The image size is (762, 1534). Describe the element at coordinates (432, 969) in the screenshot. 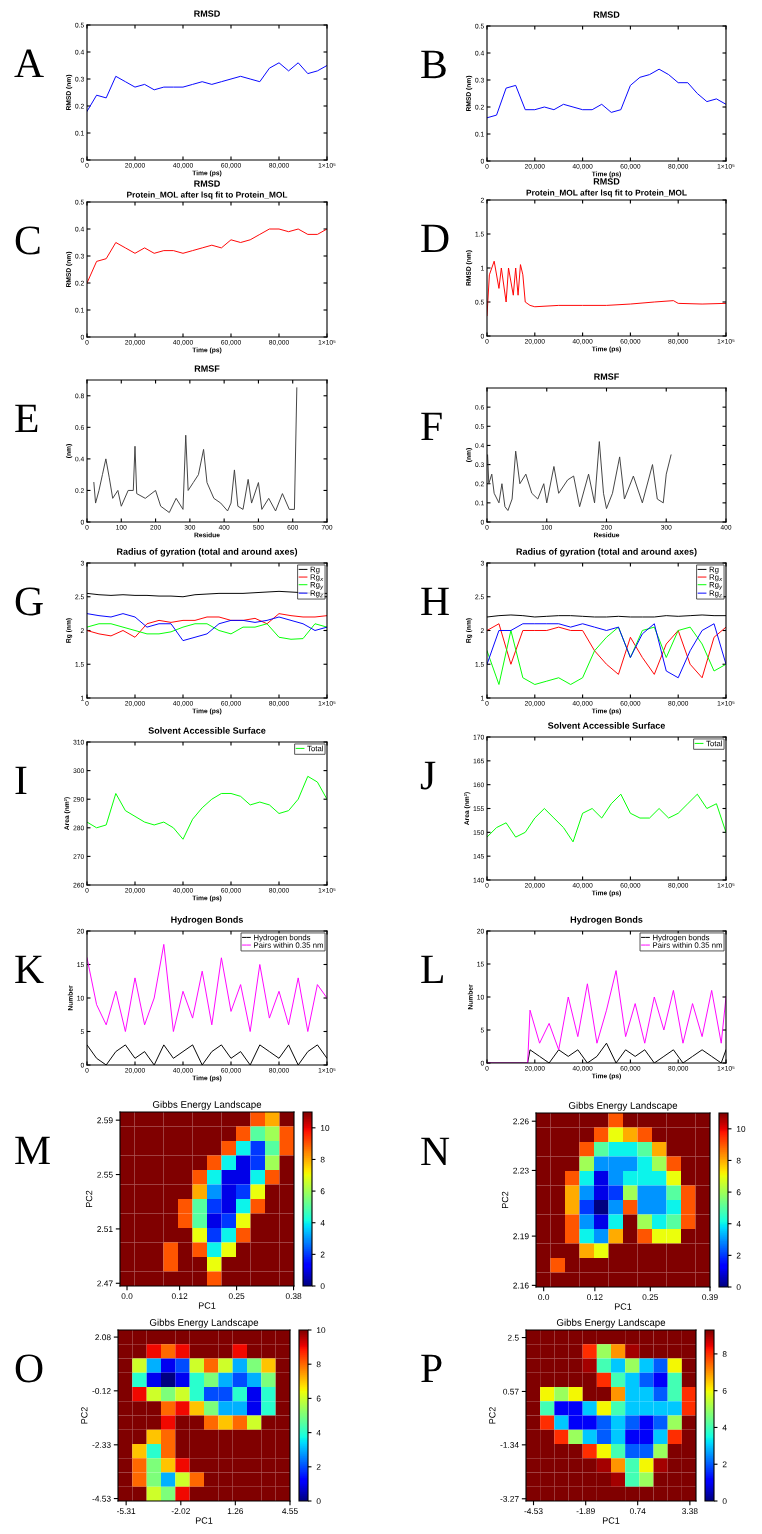

I see `text: L` at that location.